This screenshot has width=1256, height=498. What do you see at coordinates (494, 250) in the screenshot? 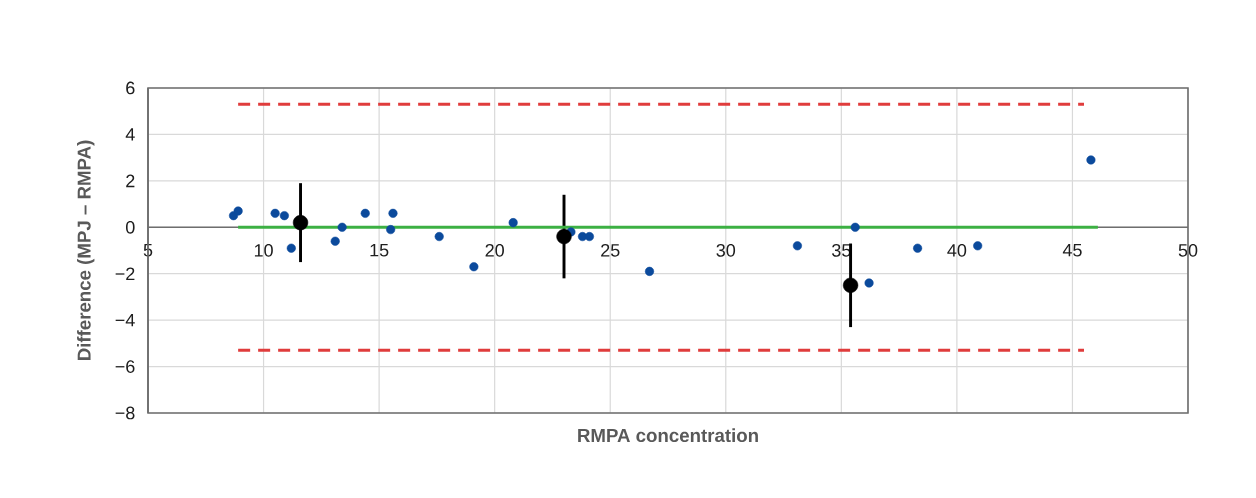
I see `x-tick-label: 20` at bounding box center [494, 250].